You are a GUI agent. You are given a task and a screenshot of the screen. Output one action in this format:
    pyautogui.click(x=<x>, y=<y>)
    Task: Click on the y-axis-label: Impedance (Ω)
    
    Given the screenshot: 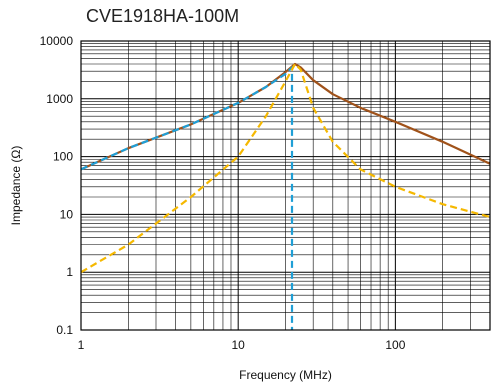 What is the action you would take?
    pyautogui.click(x=16, y=186)
    